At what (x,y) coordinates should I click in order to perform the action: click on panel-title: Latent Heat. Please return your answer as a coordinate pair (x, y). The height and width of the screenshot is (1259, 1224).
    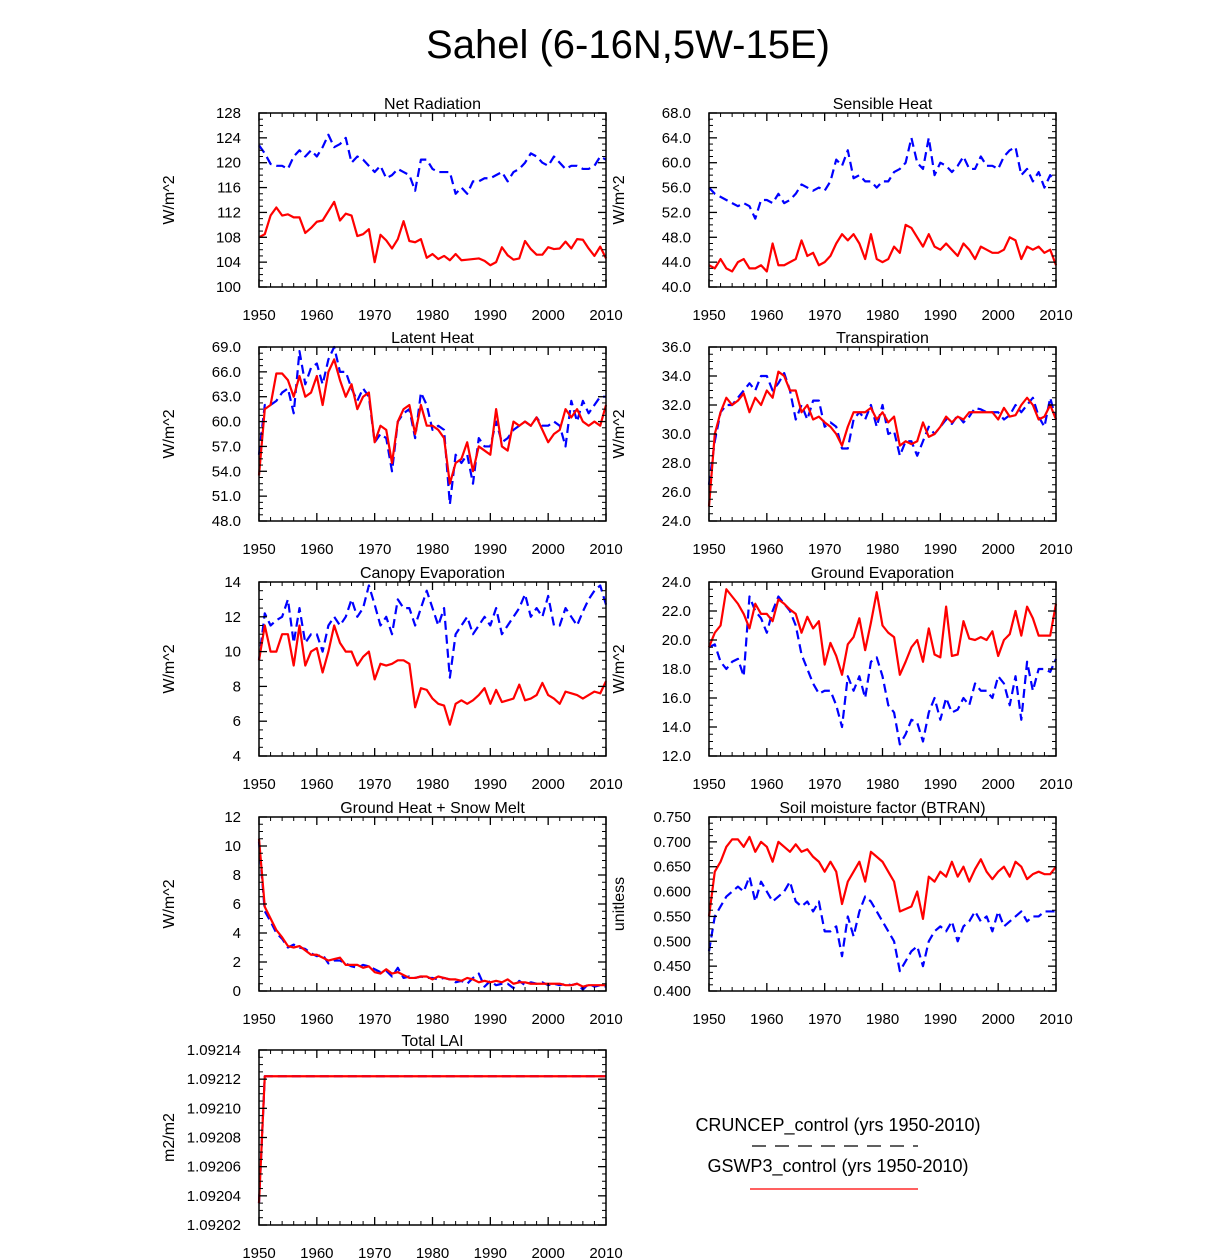
    Looking at the image, I should click on (432, 338).